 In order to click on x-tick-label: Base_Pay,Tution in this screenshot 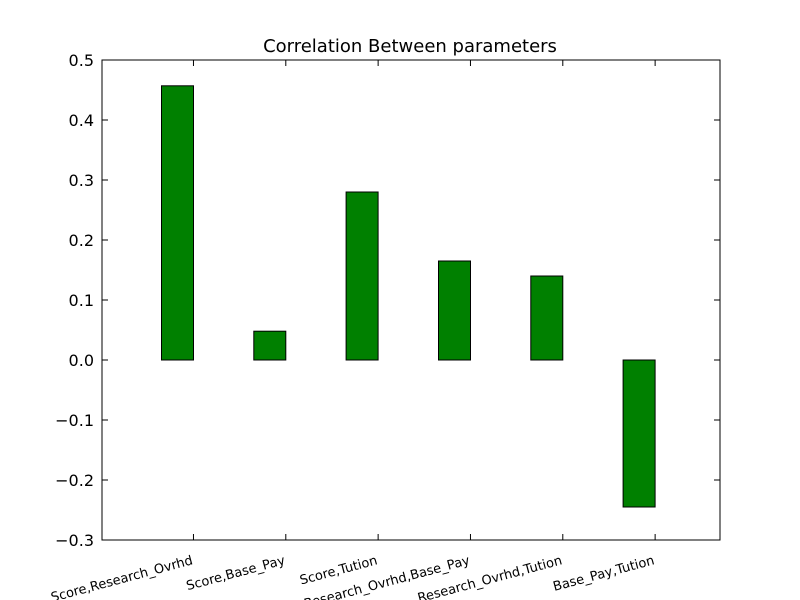, I will do `click(604, 573)`.